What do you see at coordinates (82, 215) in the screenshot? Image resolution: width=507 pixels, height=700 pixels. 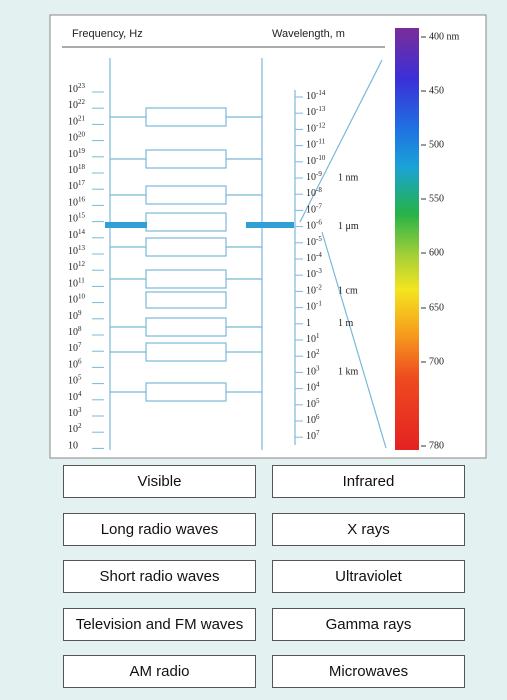 I see `exponent: 15` at bounding box center [82, 215].